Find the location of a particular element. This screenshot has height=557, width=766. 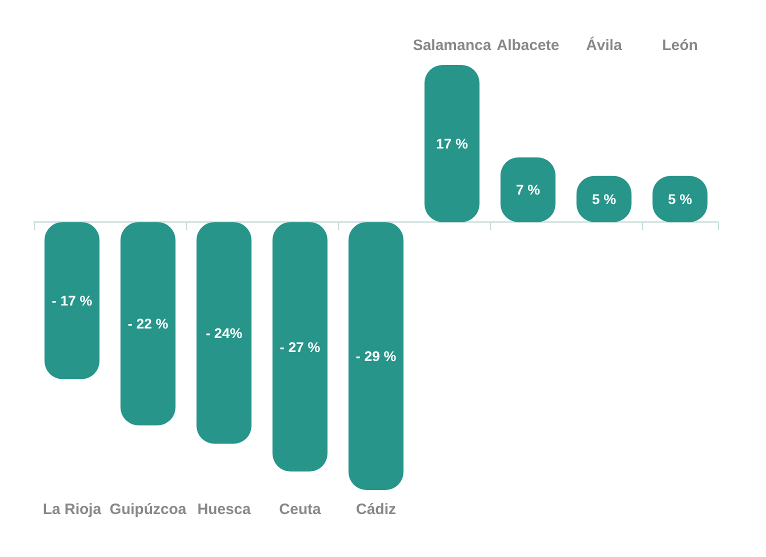

data-label: 7 % is located at coordinates (528, 190).